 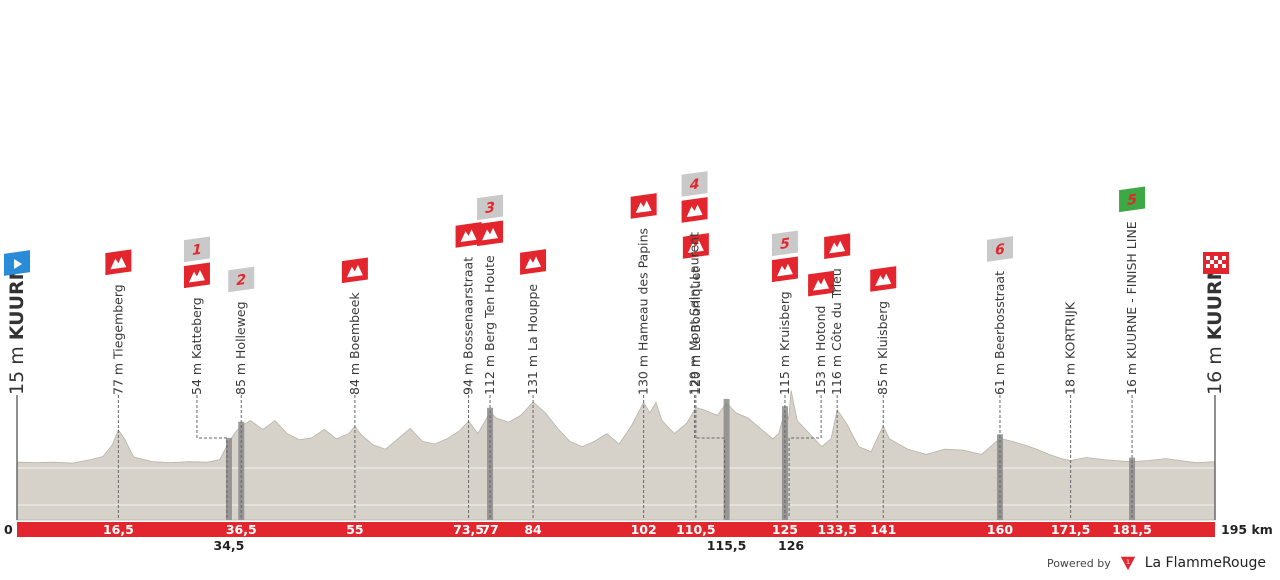 I want to click on km-label-4: 73,5, so click(x=468, y=529).